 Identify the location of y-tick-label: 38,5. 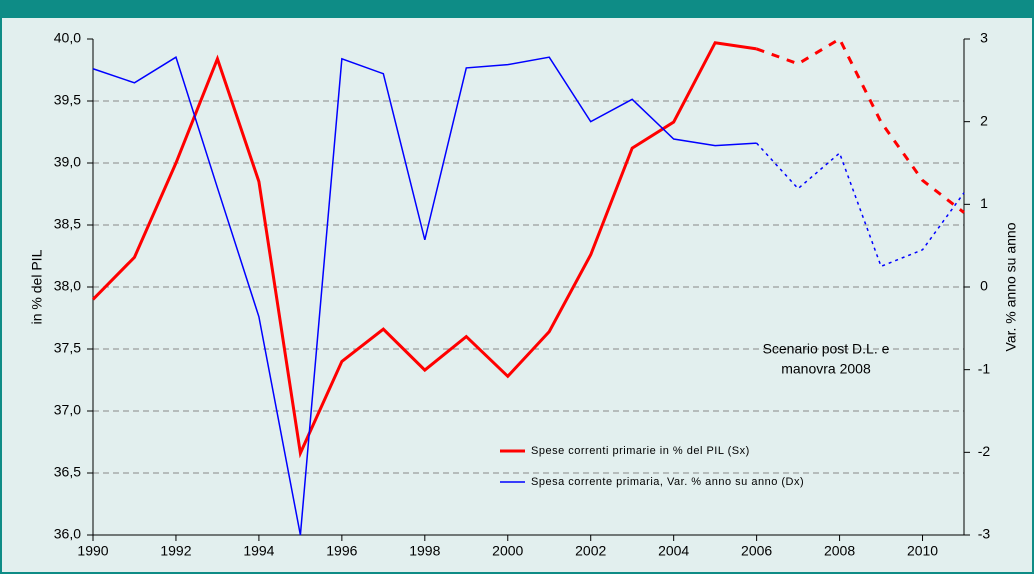
(67, 224).